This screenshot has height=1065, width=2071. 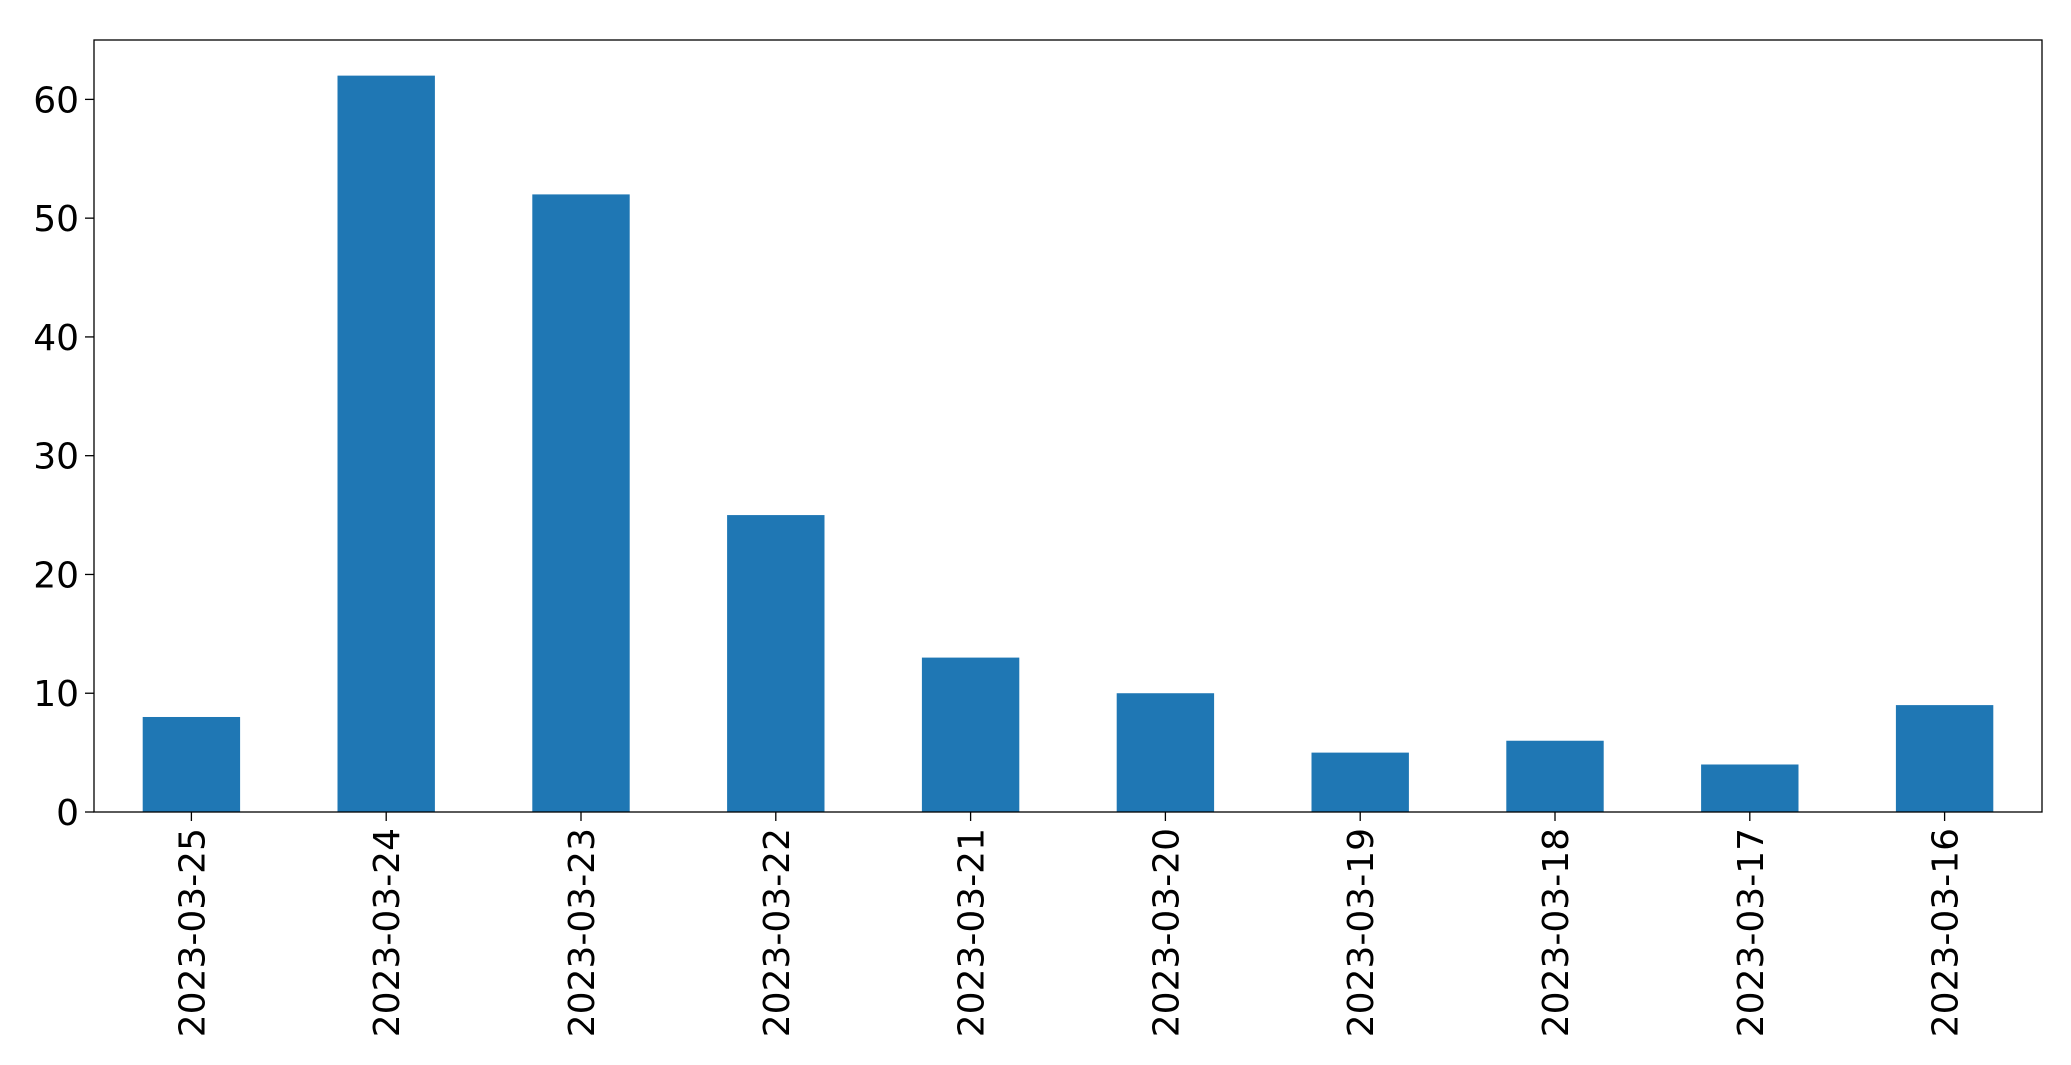 What do you see at coordinates (56, 575) in the screenshot?
I see `y-tick-label: 20` at bounding box center [56, 575].